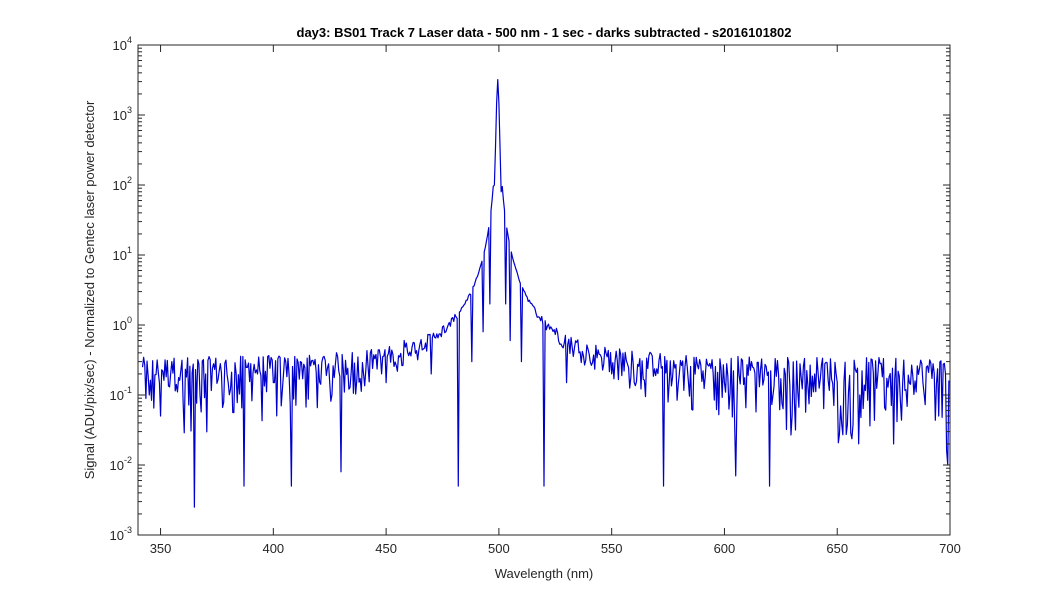  What do you see at coordinates (122, 44) in the screenshot?
I see `y-tick-label: 10⁴` at bounding box center [122, 44].